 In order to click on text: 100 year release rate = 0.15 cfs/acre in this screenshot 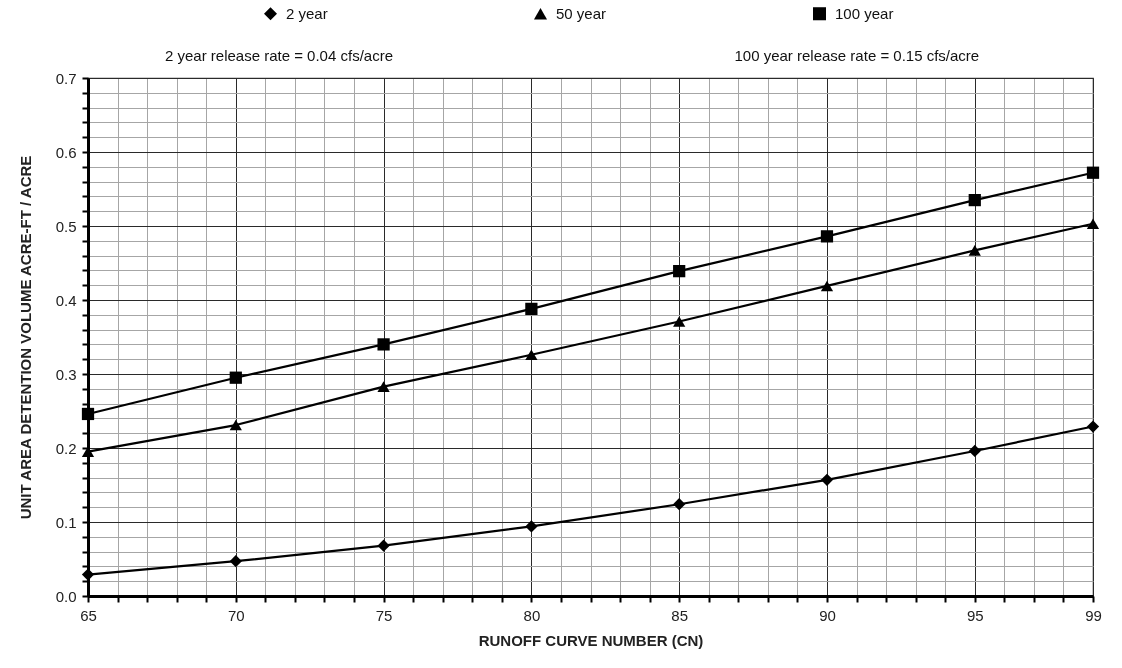, I will do `click(857, 55)`.